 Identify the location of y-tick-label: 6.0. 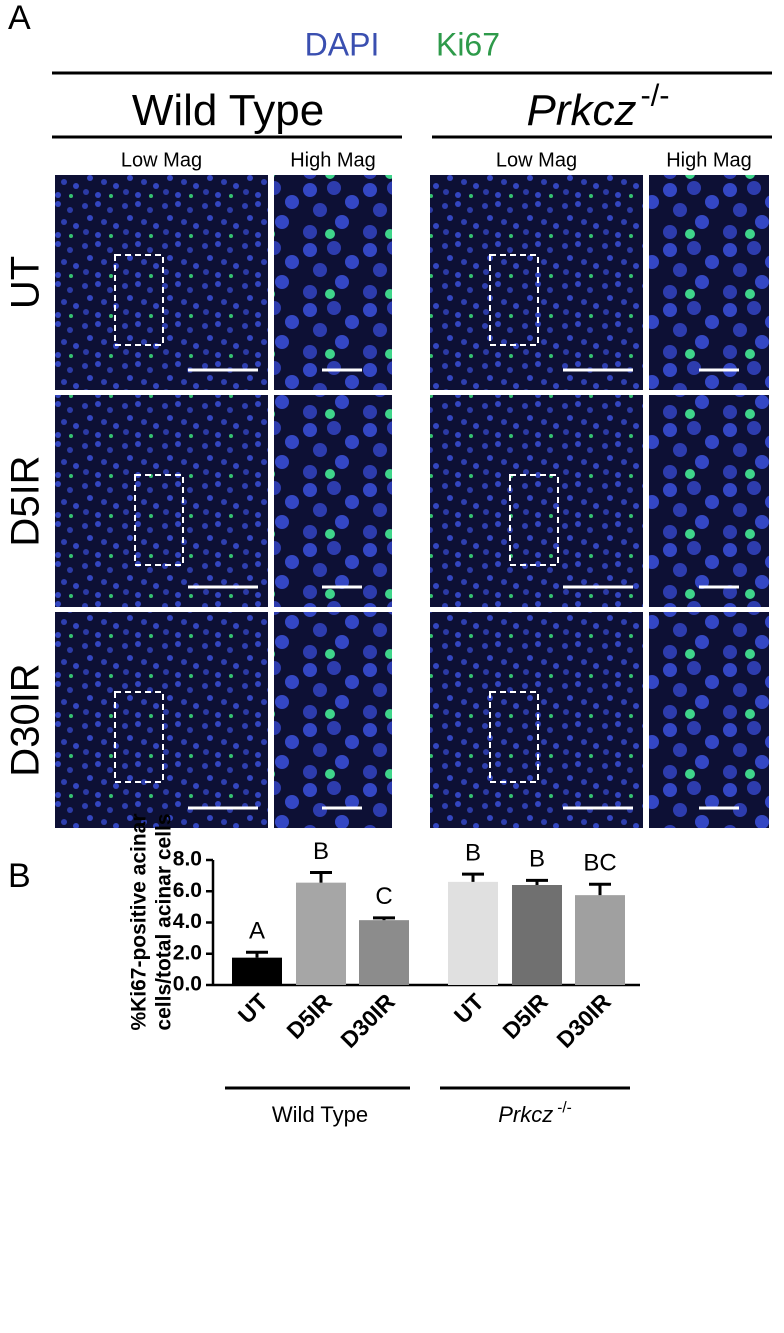
(187, 890).